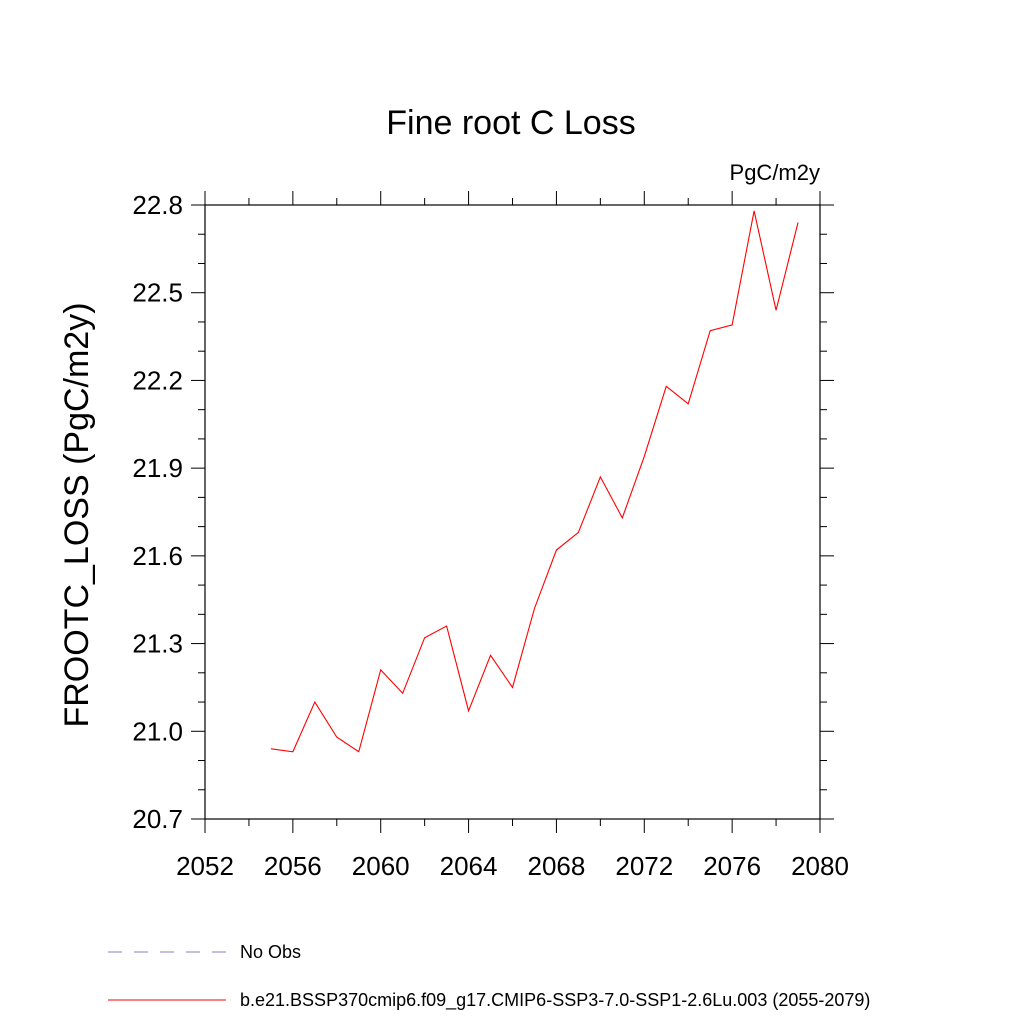 This screenshot has height=1024, width=1024. Describe the element at coordinates (77, 514) in the screenshot. I see `y-axis-label: FROOTC_LOSS (PgC/m2y)` at that location.